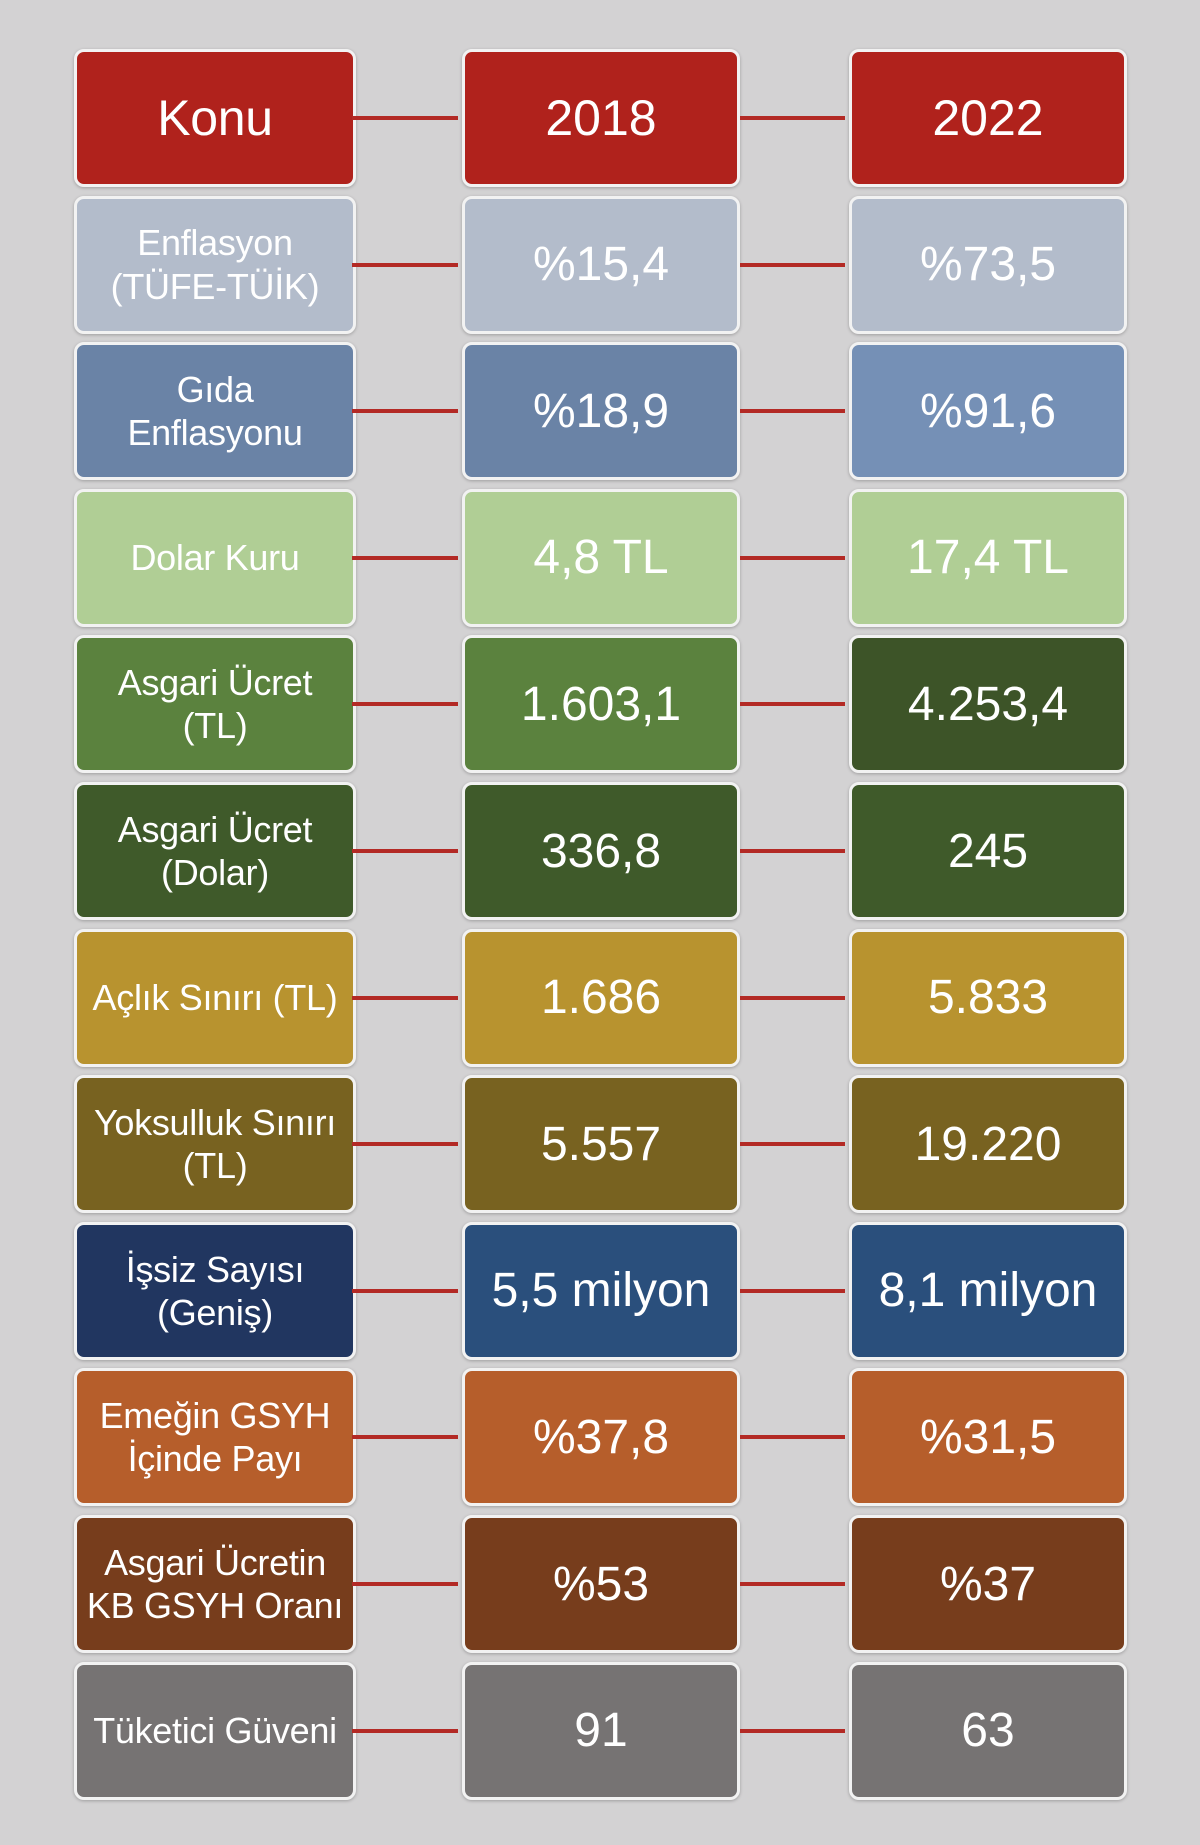 This screenshot has width=1200, height=1845. I want to click on table-row: Emeğin GSYH İçinde Payı %37,8 %31,5, so click(600, 1437).